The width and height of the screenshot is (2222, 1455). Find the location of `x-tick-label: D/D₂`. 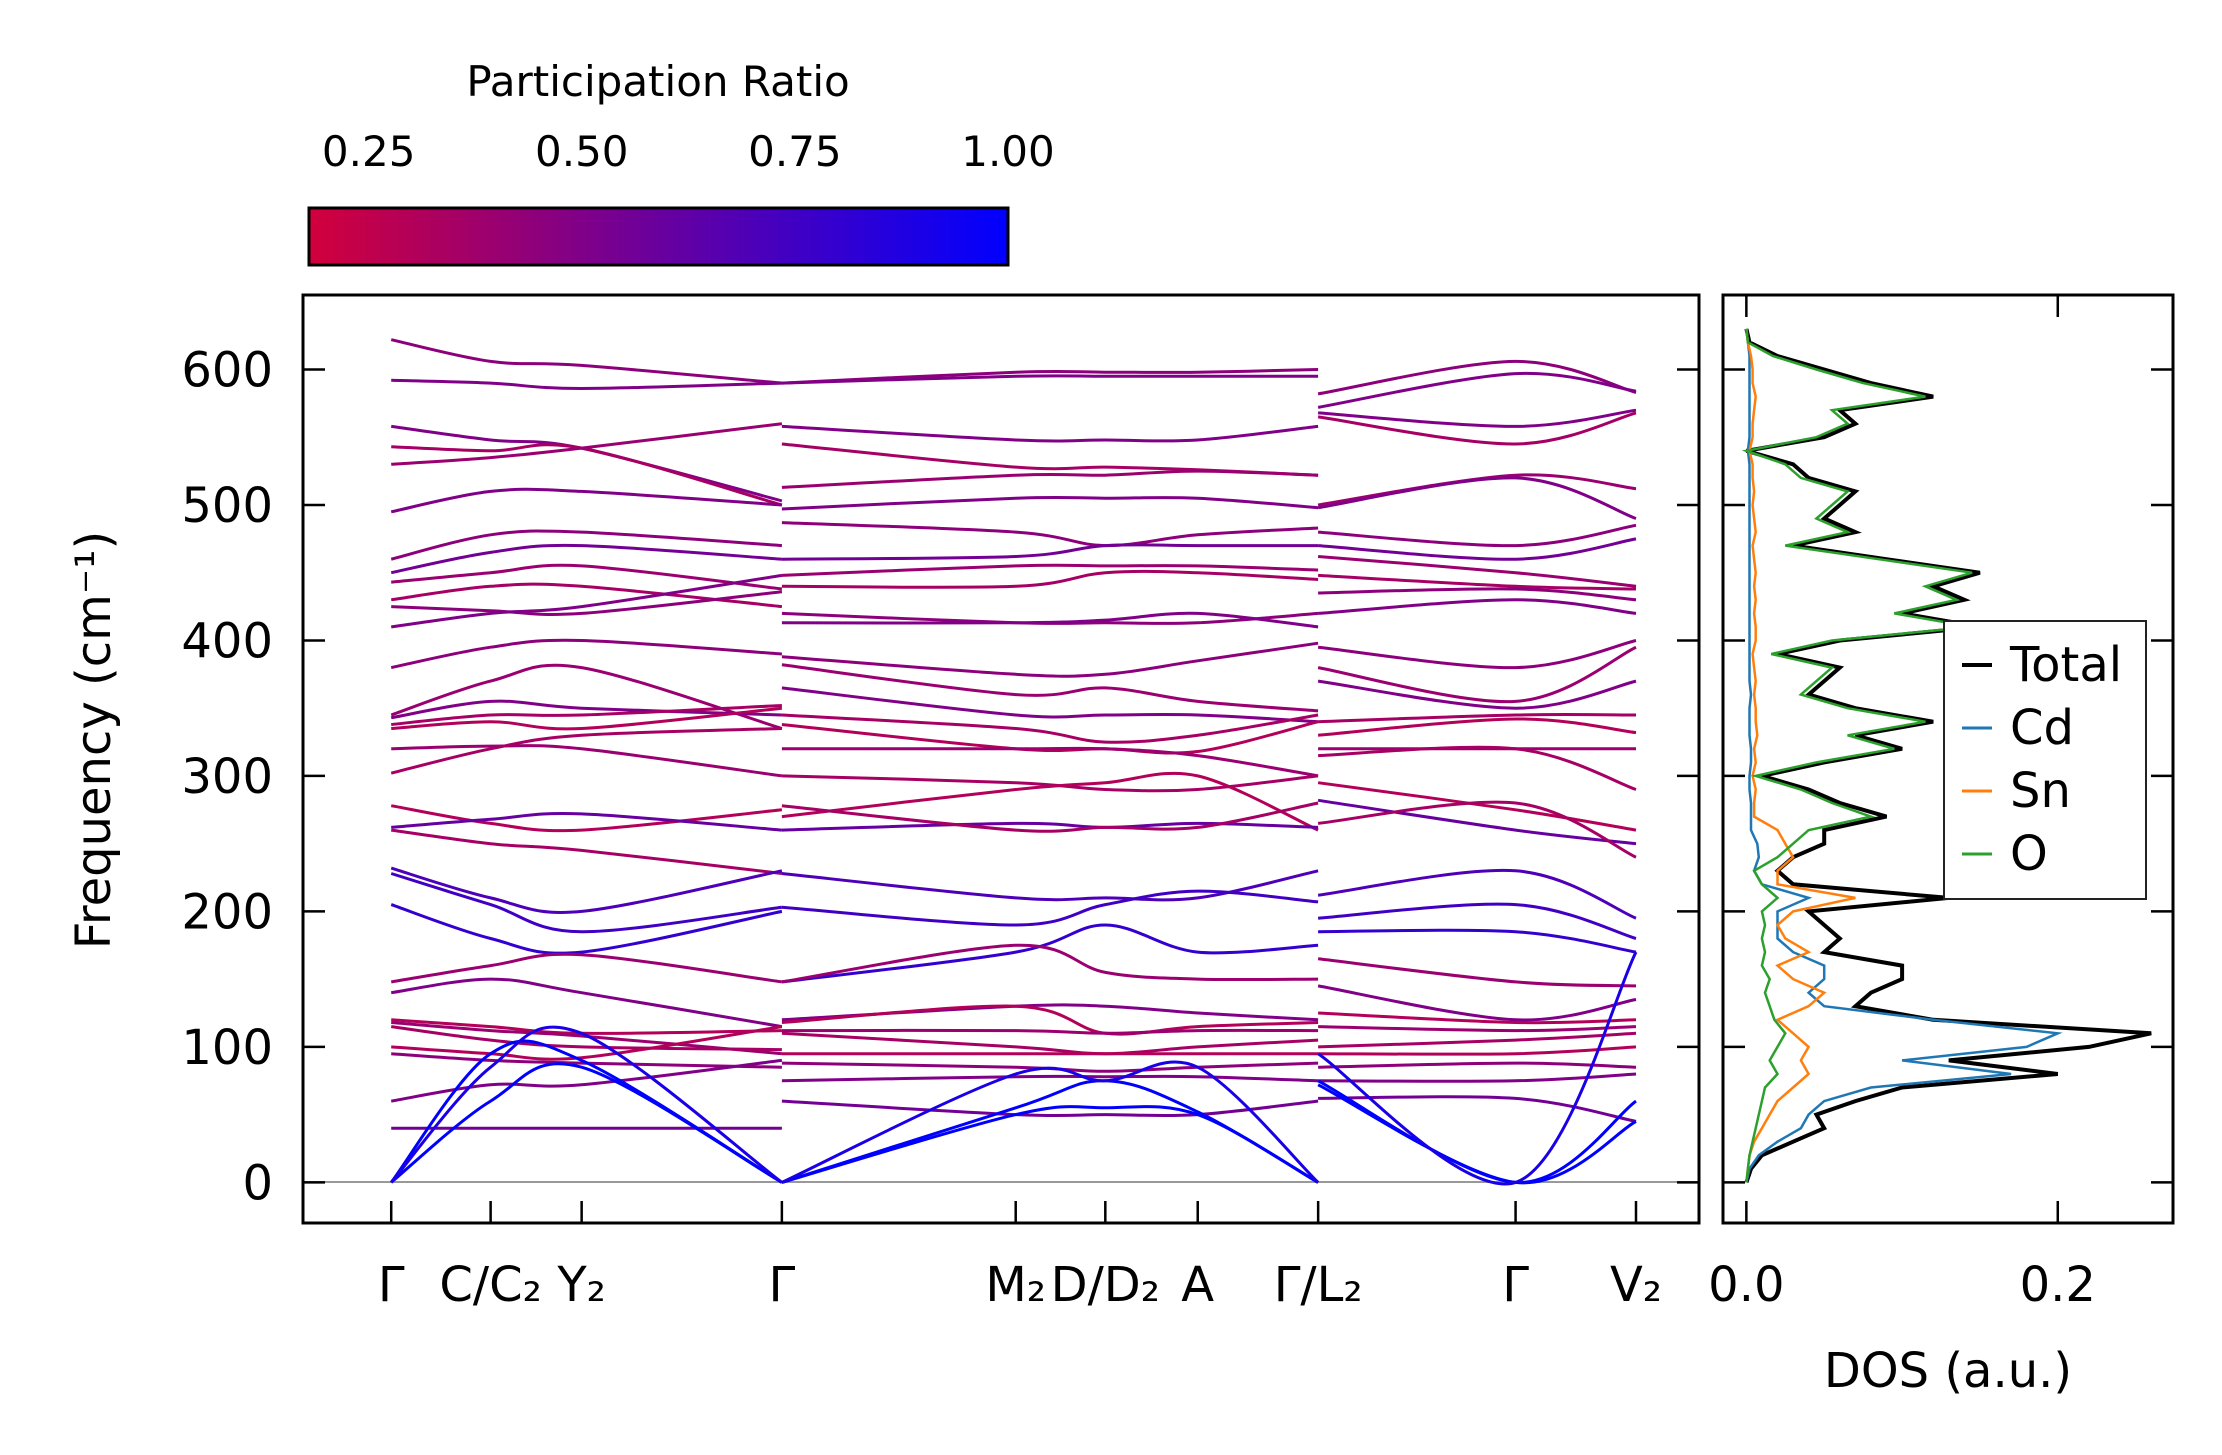

x-tick-label: D/D₂ is located at coordinates (1105, 1285).